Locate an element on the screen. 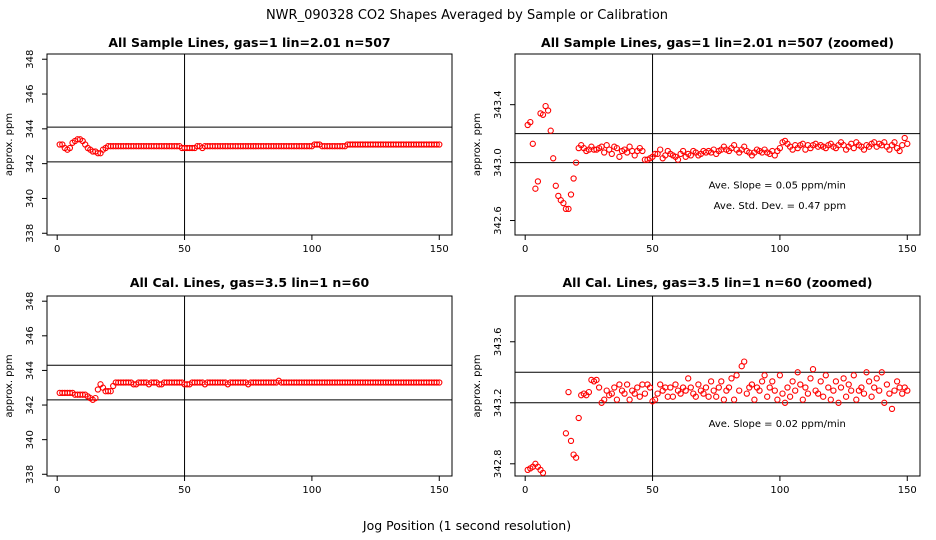 Image resolution: width=936 pixels, height=540 pixels. y-tick-label: 346 is located at coordinates (30, 335).